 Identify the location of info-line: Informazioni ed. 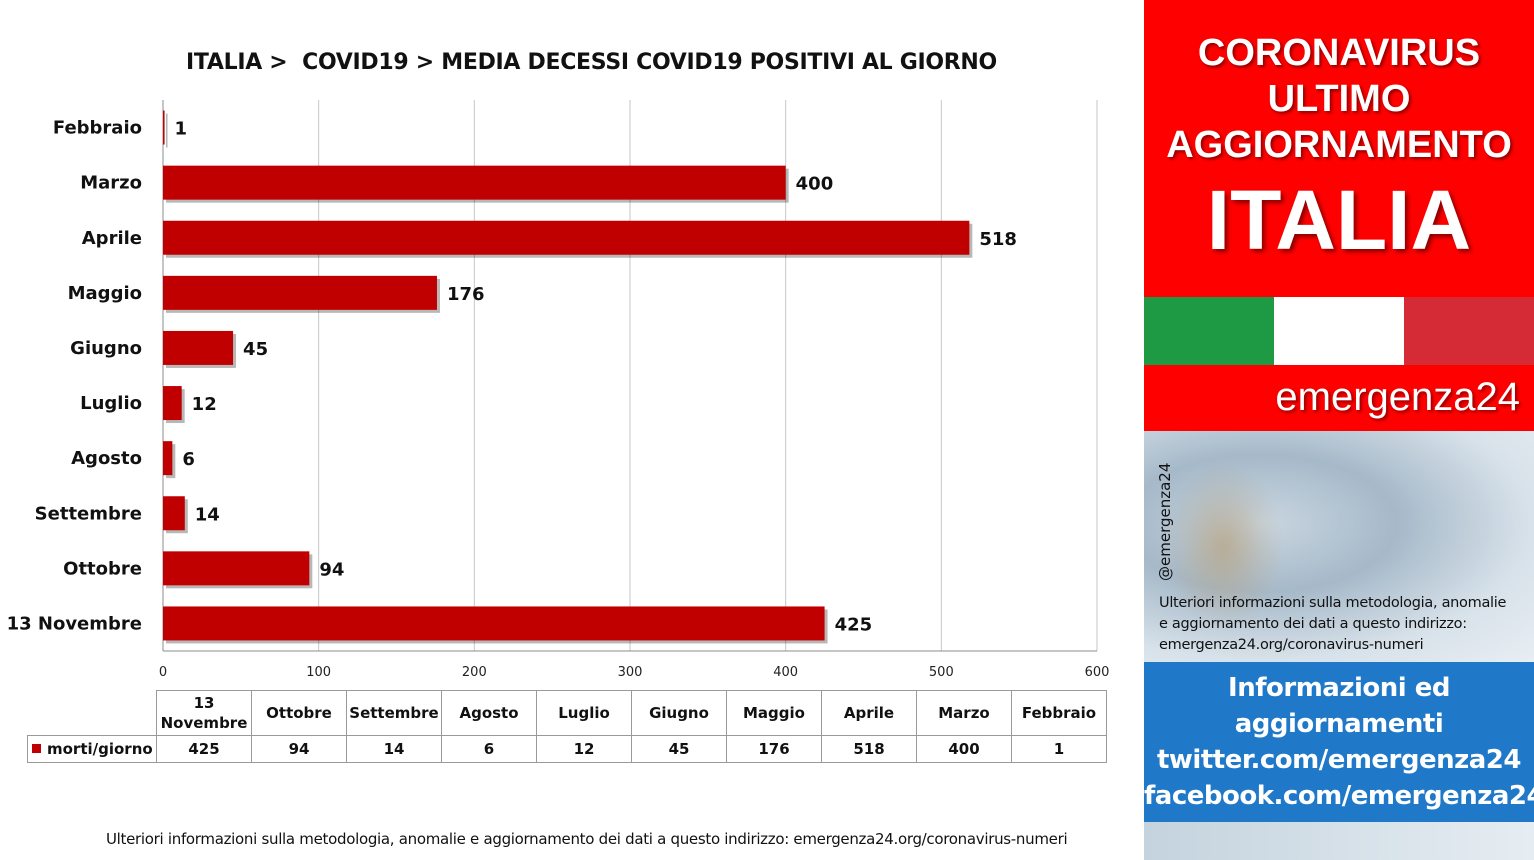
(1339, 688).